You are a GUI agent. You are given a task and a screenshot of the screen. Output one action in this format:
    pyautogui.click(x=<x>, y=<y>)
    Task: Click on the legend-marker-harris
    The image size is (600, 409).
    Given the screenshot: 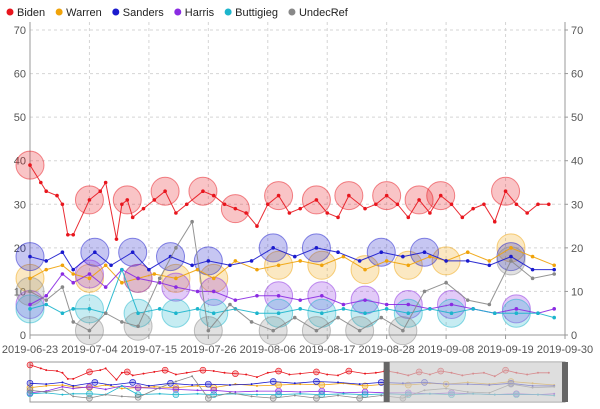 What is the action you would take?
    pyautogui.click(x=178, y=12)
    